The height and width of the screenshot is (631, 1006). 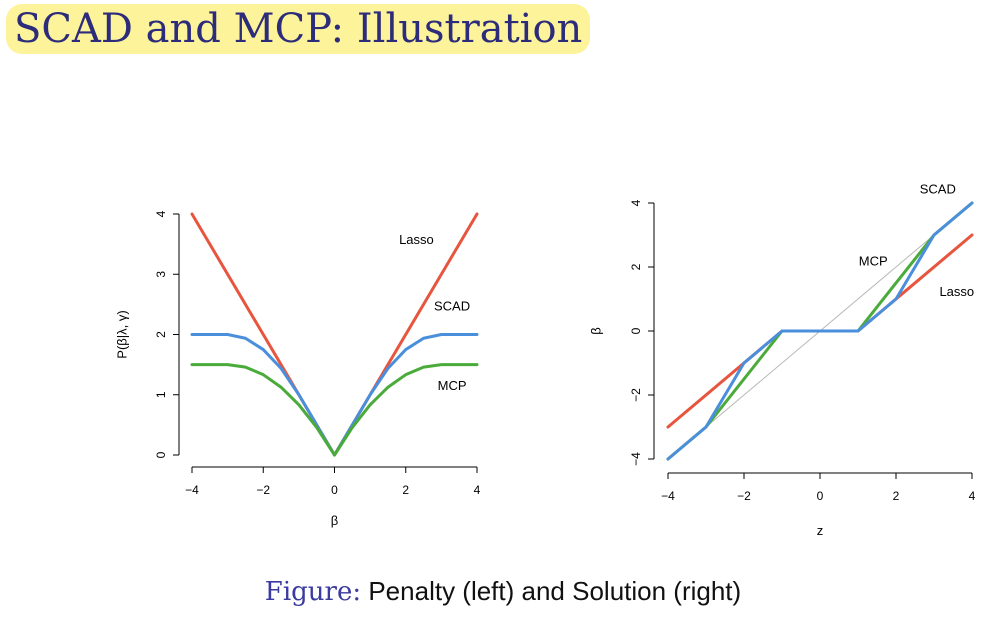 What do you see at coordinates (636, 395) in the screenshot?
I see `chart2-y-tick-label: −2` at bounding box center [636, 395].